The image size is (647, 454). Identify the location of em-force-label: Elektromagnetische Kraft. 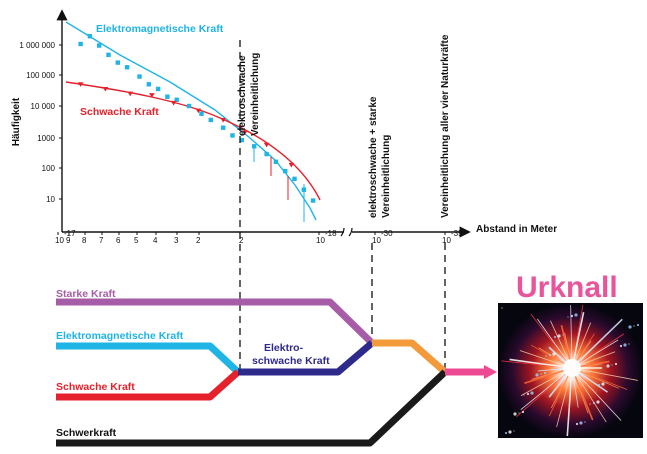
(120, 336).